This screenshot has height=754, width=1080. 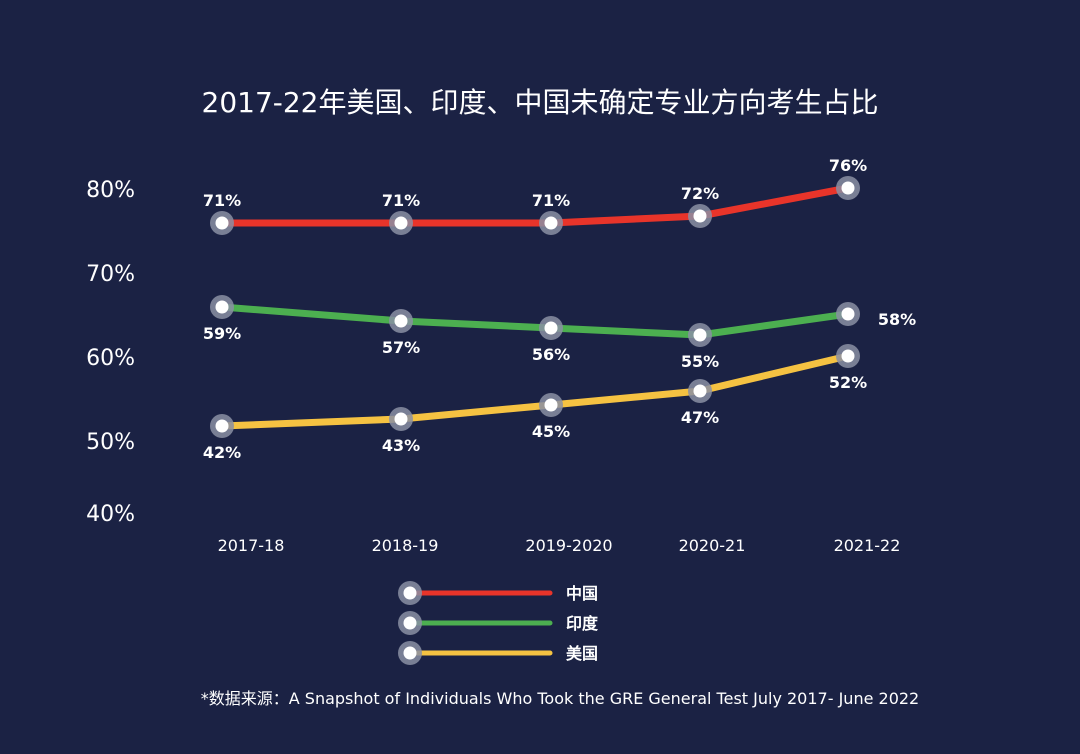 I want to click on data-label: 72%, so click(x=700, y=193).